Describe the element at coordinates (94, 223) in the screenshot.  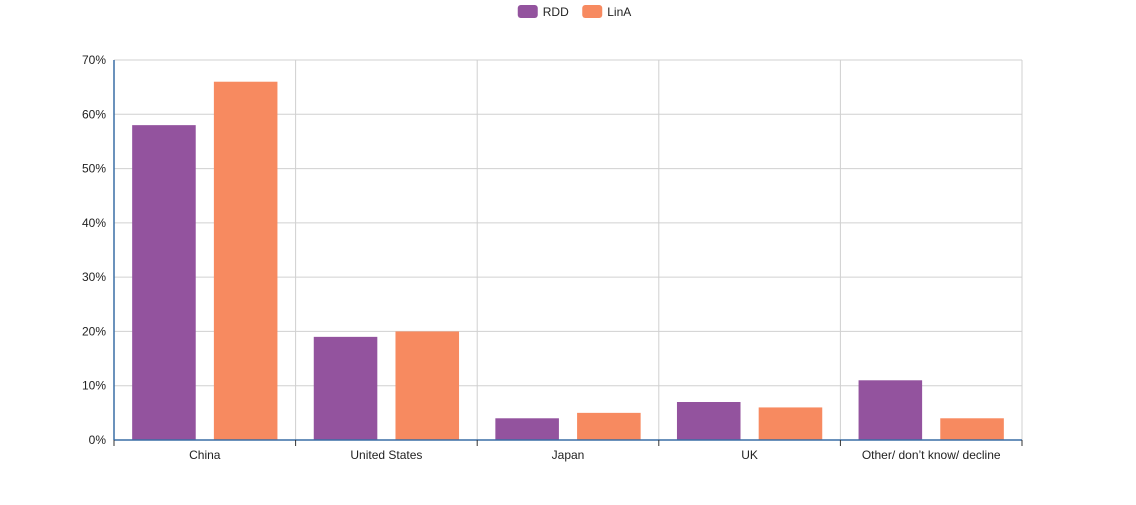
I see `y-tick-label: 40%` at that location.